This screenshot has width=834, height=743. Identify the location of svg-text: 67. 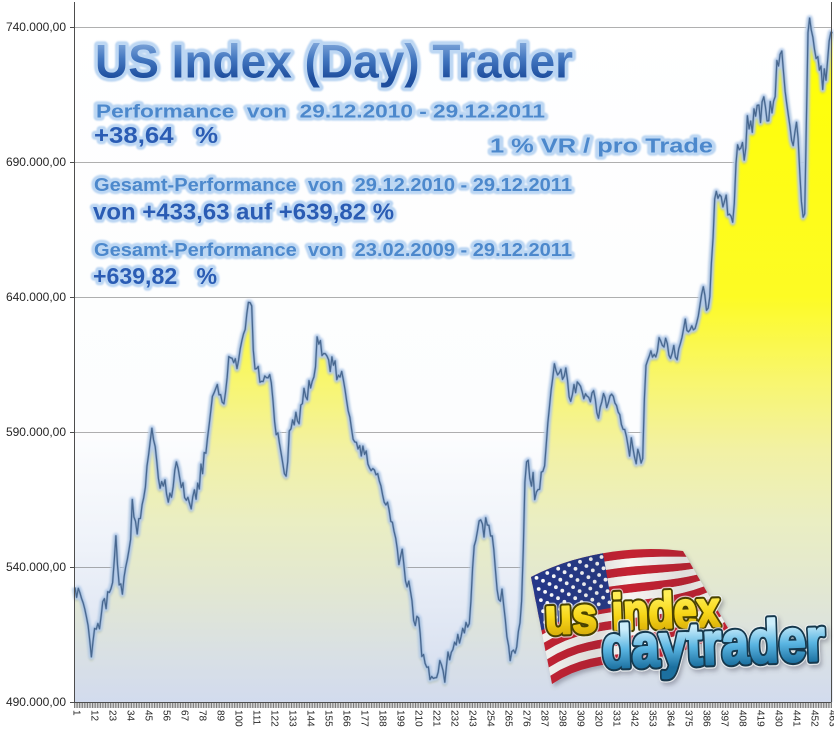
(184, 716).